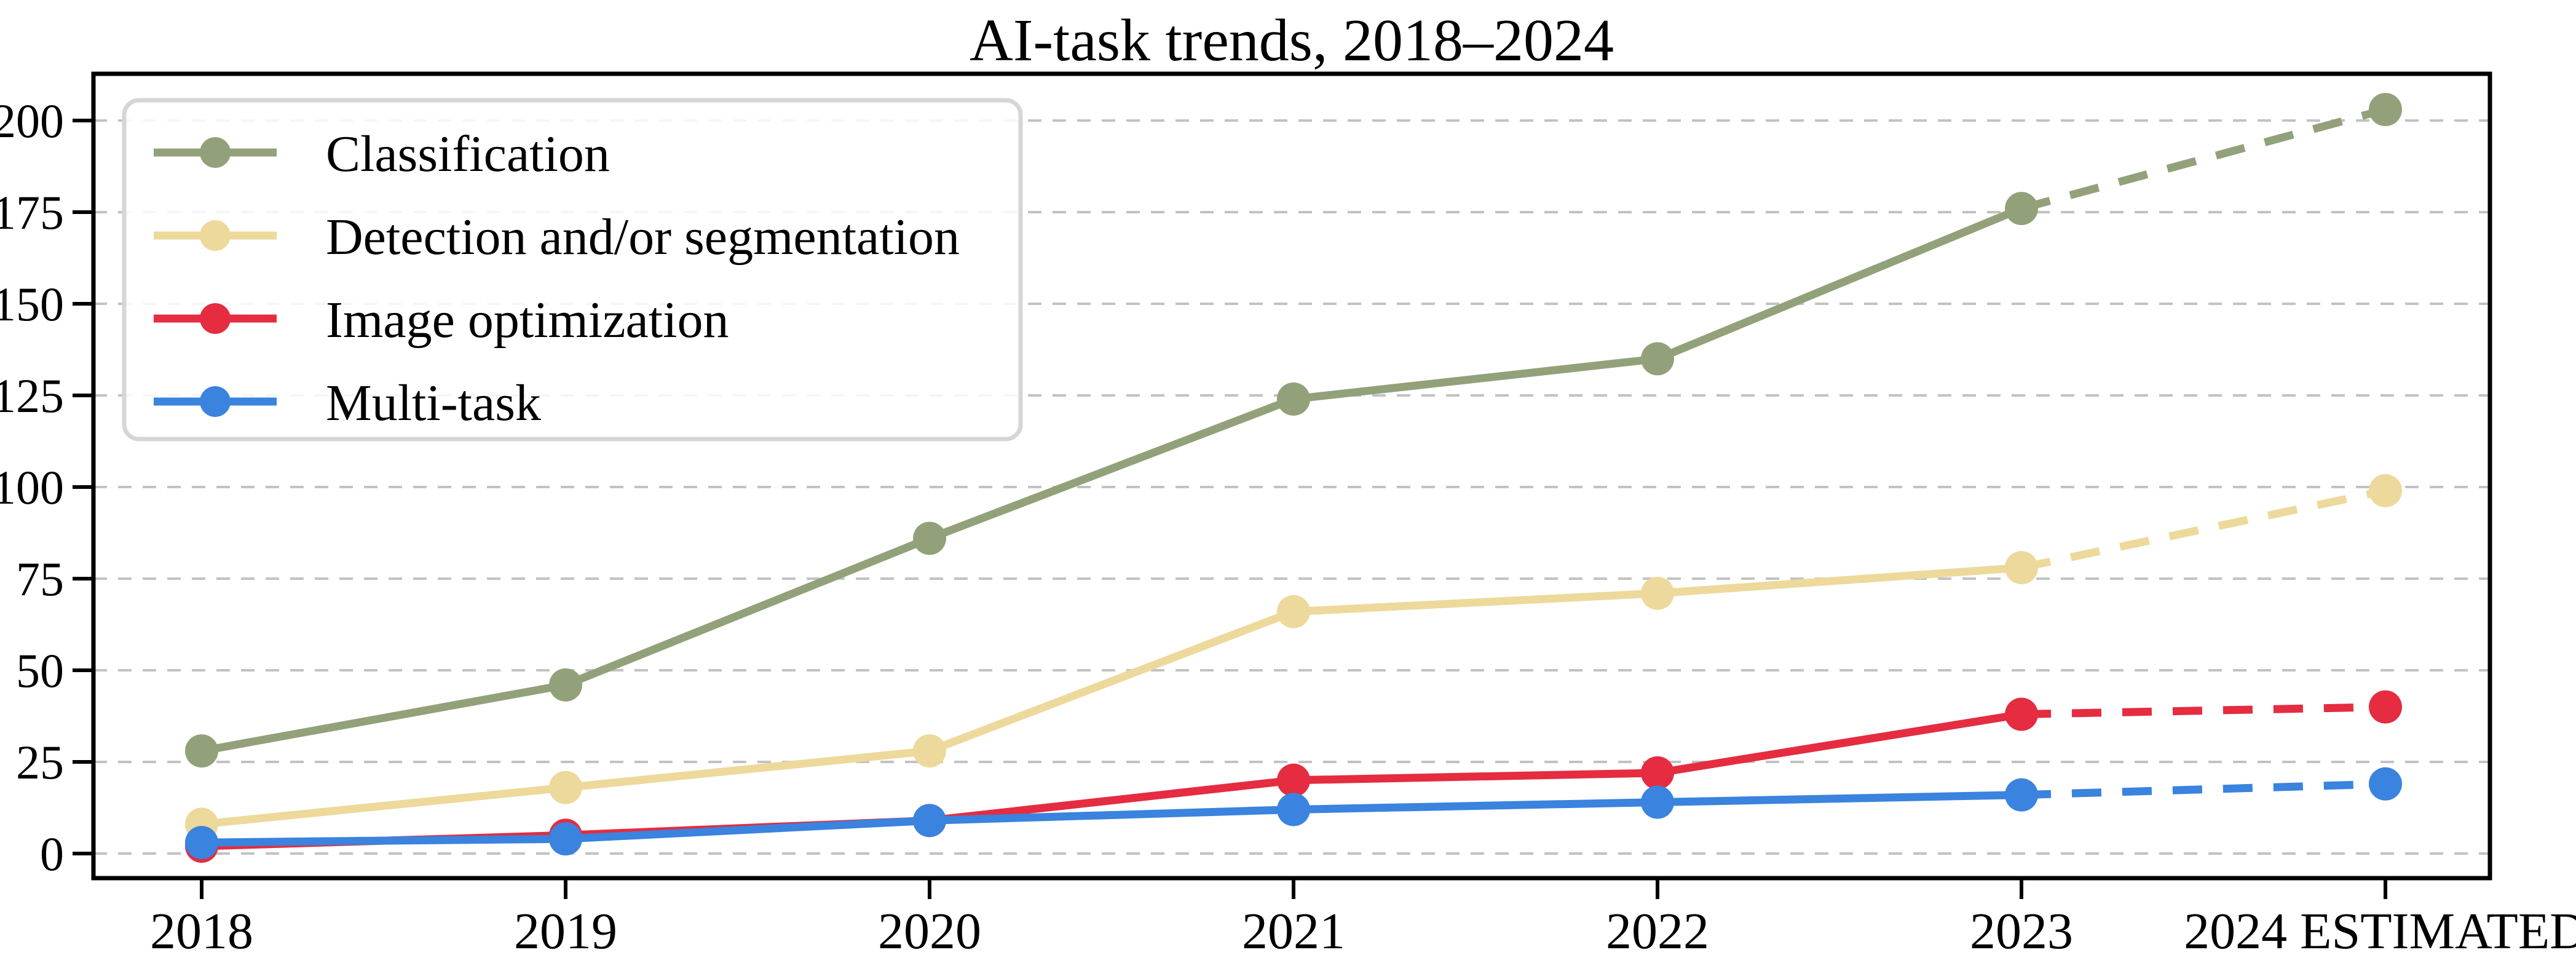 Image resolution: width=2576 pixels, height=955 pixels. I want to click on y-tick-label: 75, so click(40, 579).